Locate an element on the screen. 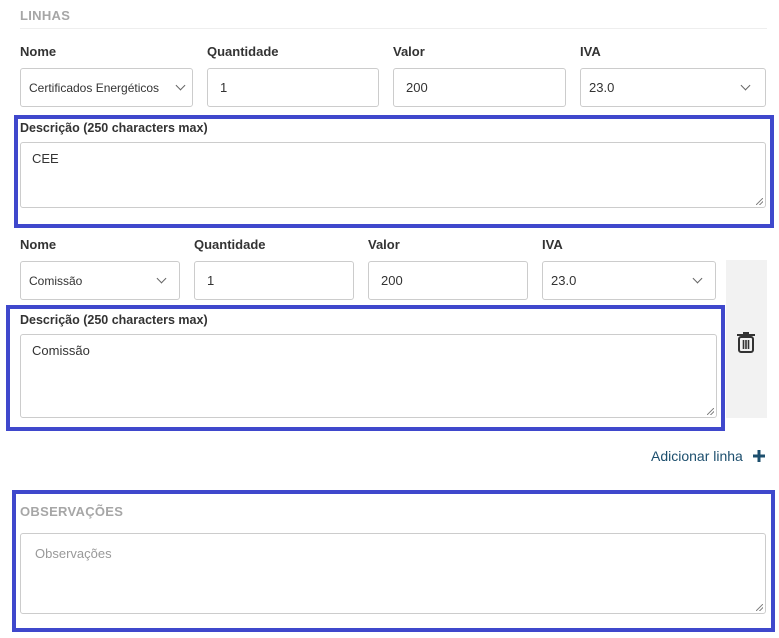 The image size is (779, 638). nome-select: Certificados Energéticos is located at coordinates (106, 87).